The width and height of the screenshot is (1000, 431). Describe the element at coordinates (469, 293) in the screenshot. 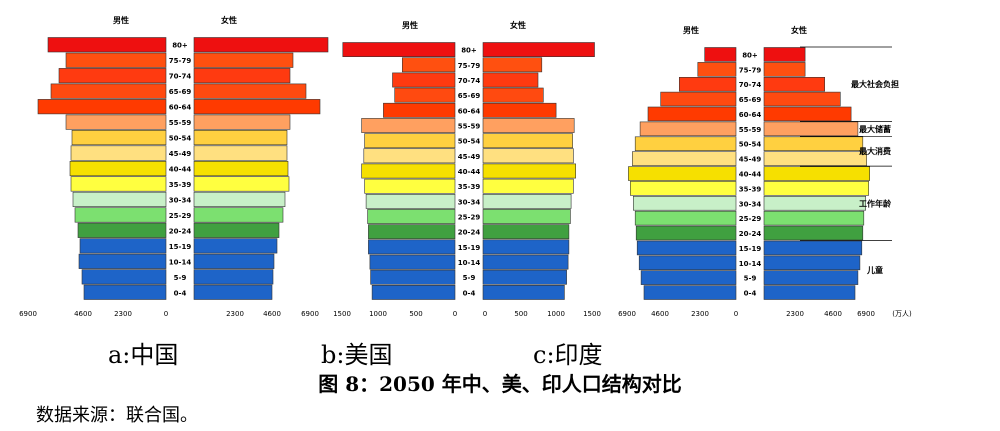

I see `age-group-label: 0-4` at that location.